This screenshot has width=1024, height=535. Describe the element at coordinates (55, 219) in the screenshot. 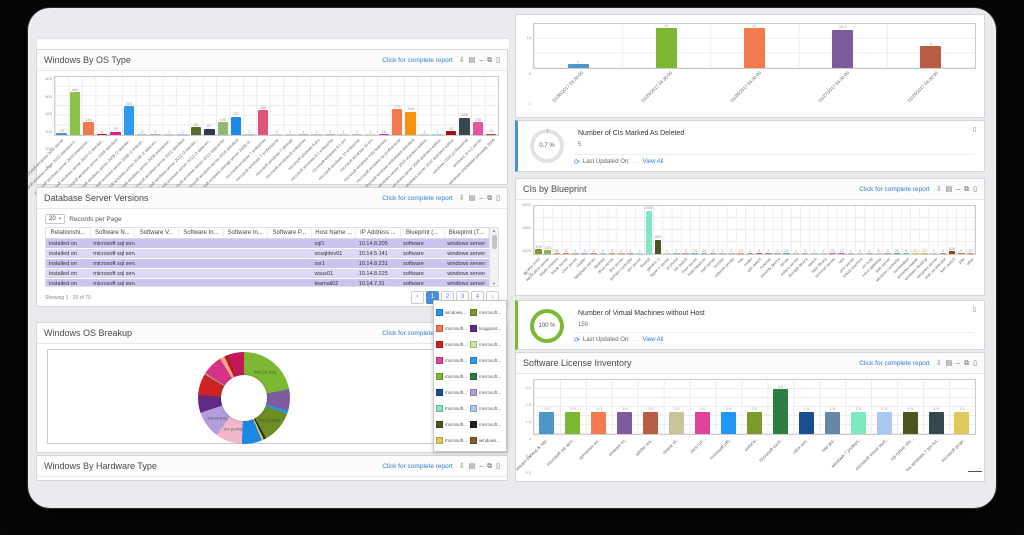

I see `records-per-page-select: 20 ▾` at that location.